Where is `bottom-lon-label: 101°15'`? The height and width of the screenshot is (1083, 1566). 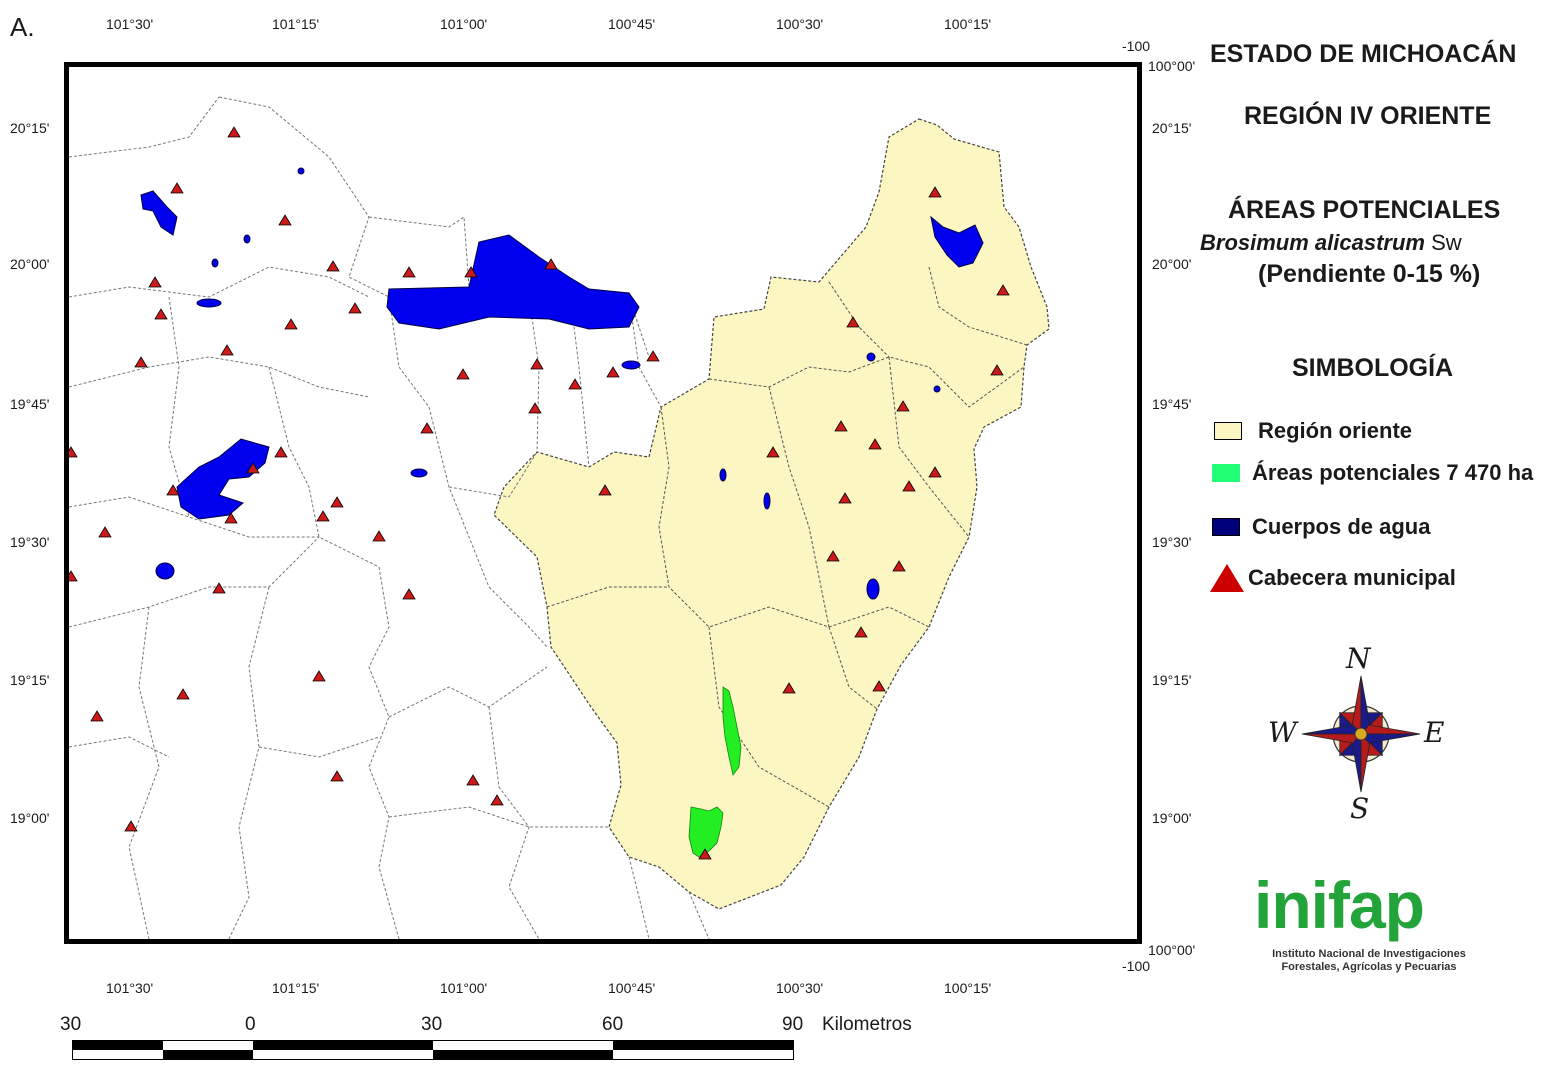
bottom-lon-label: 101°15' is located at coordinates (296, 988).